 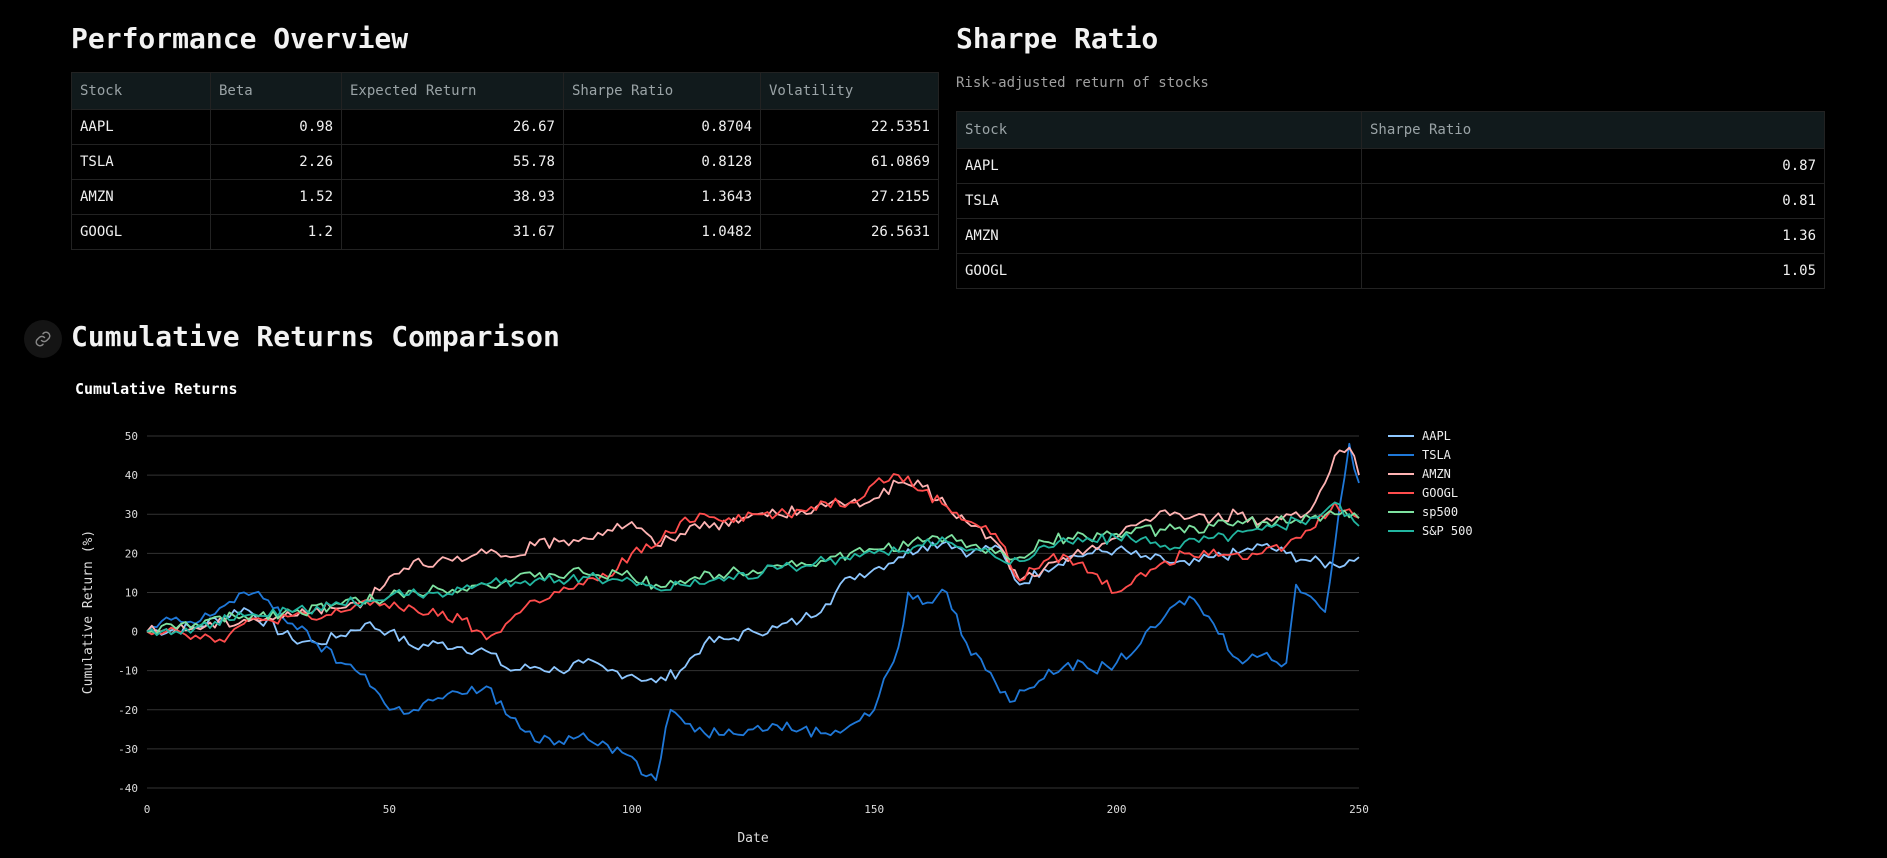 I want to click on cell-sharpe: 1.36, so click(x=1593, y=236).